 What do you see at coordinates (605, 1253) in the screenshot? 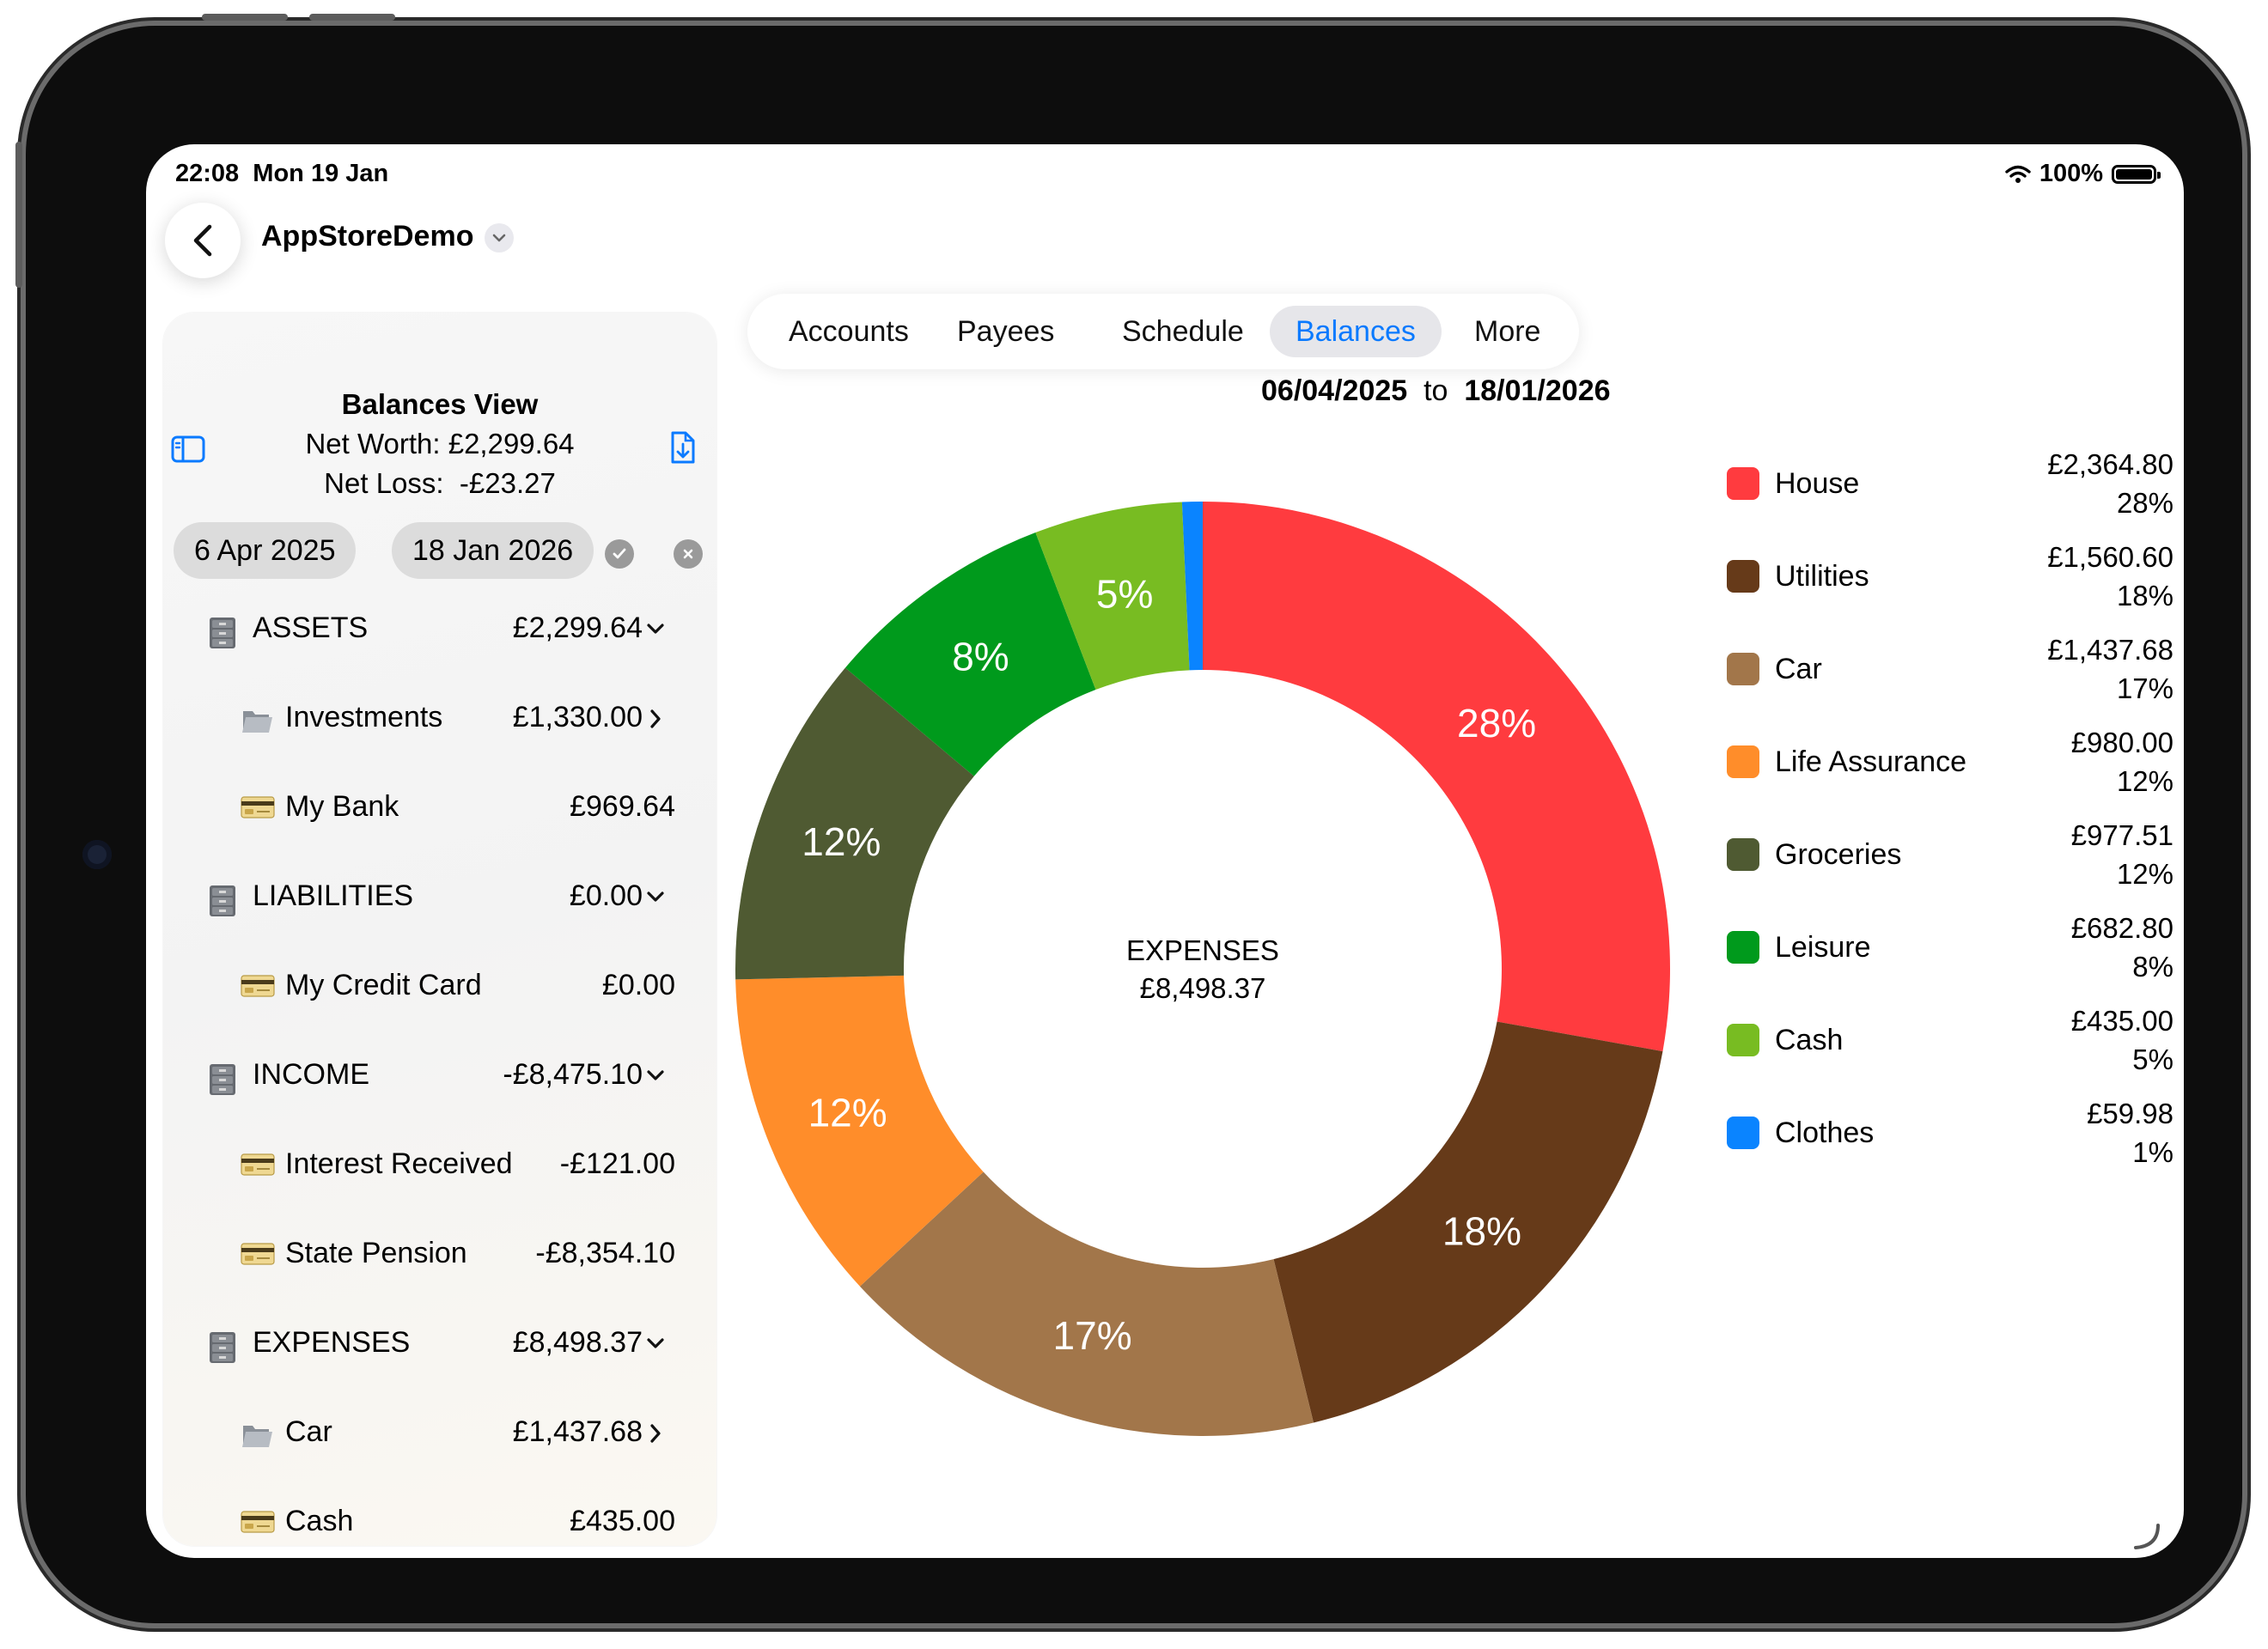
I see `account-balance: -£8,354.10` at bounding box center [605, 1253].